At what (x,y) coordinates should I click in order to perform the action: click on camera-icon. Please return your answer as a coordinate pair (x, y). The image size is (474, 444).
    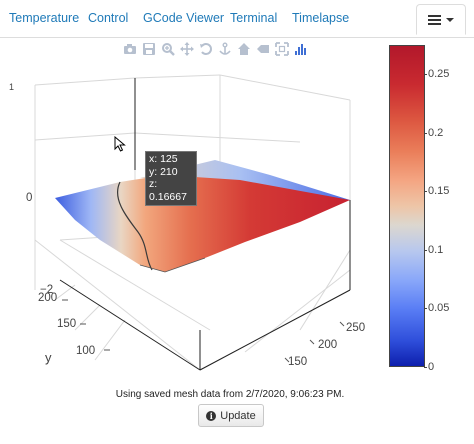
    Looking at the image, I should click on (129, 49).